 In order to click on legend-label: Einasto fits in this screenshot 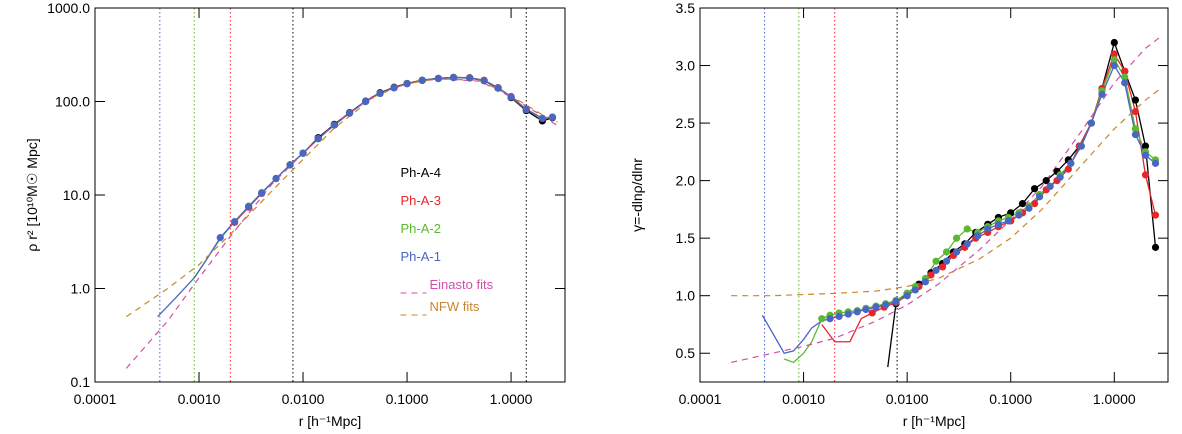, I will do `click(462, 284)`.